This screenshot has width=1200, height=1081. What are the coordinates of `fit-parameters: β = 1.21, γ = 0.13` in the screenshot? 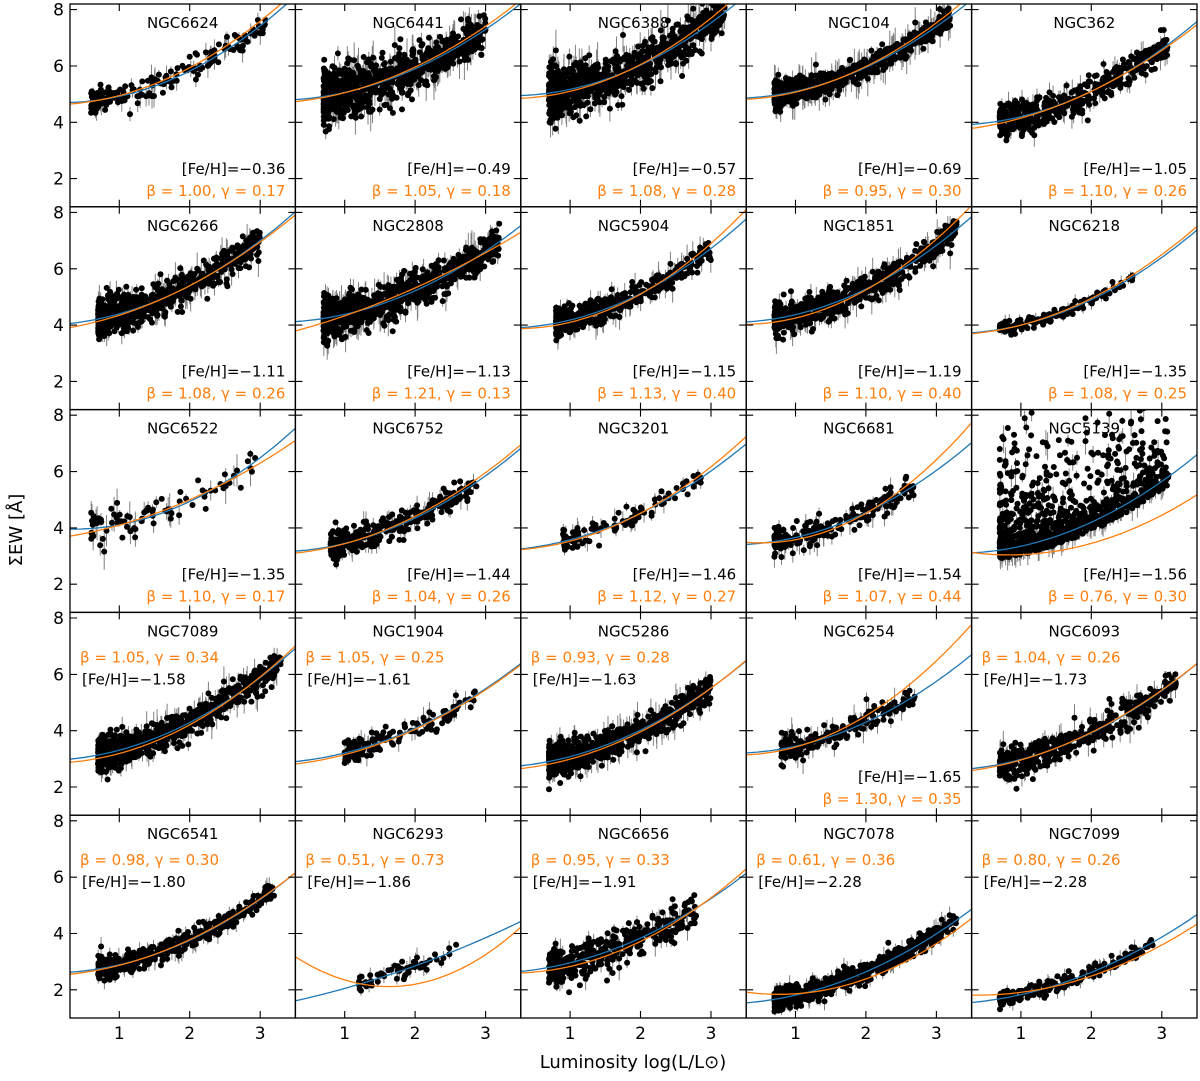 It's located at (441, 394).